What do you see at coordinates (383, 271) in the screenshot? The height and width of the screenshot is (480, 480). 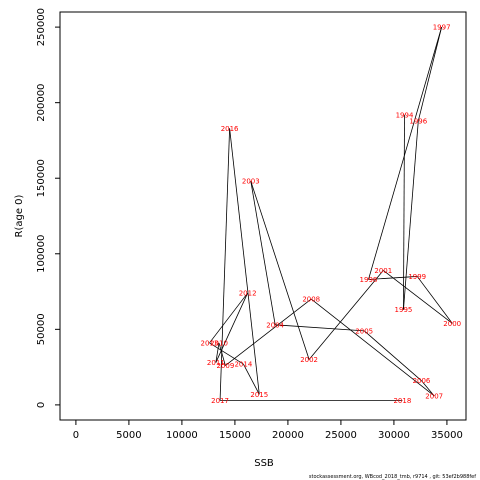 I see `point-label-2001: 2001` at bounding box center [383, 271].